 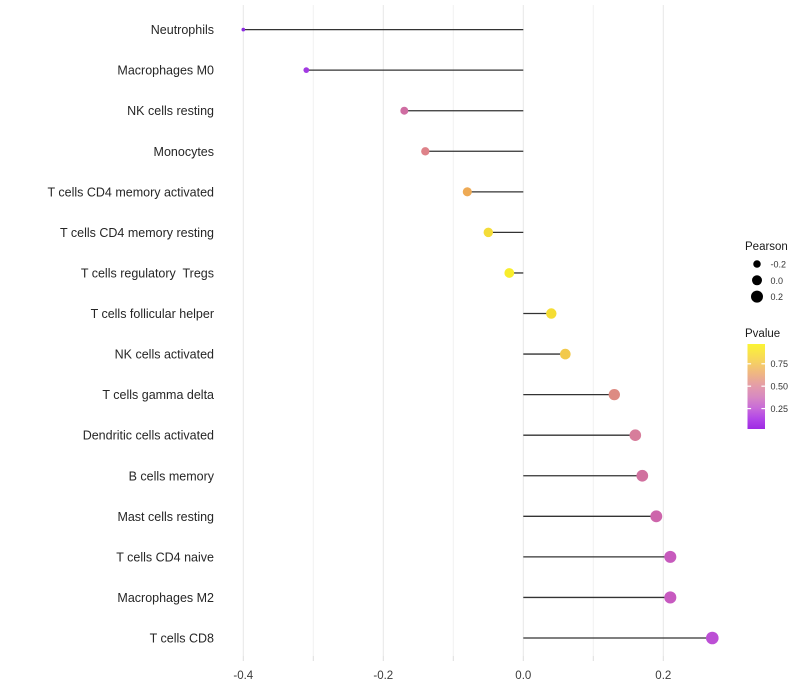 What do you see at coordinates (152, 314) in the screenshot?
I see `category-label: T cells follicular helper` at bounding box center [152, 314].